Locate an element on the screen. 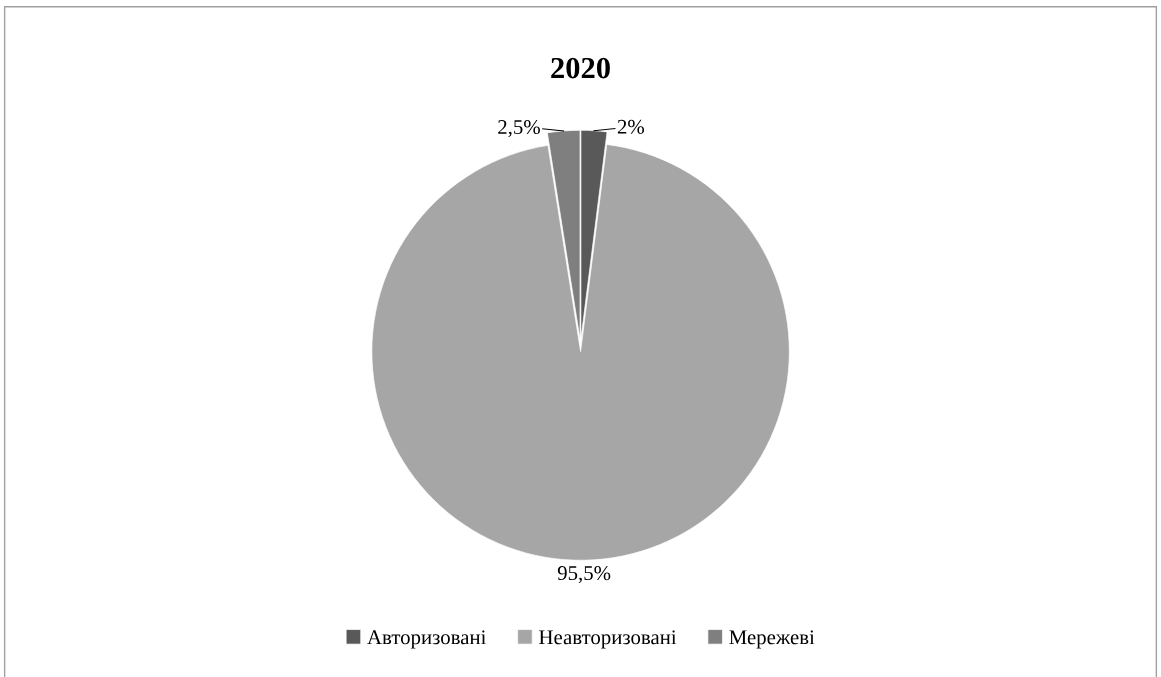 Image resolution: width=1161 pixels, height=677 pixels. legend-label: Авторизовані is located at coordinates (426, 639).